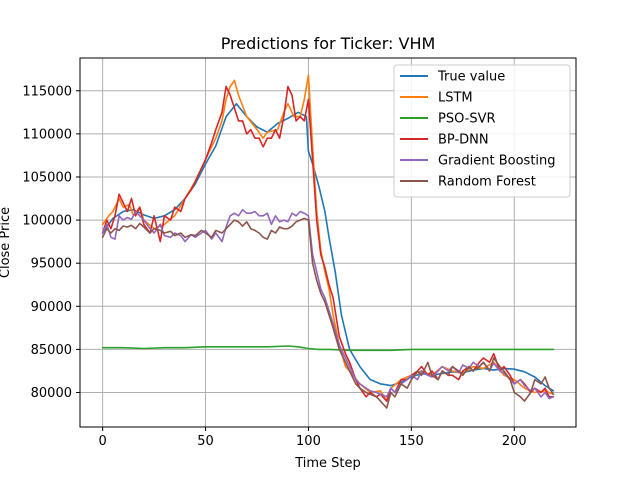 The image size is (640, 480). Describe the element at coordinates (463, 140) in the screenshot. I see `legend-label: BP-DNN` at that location.